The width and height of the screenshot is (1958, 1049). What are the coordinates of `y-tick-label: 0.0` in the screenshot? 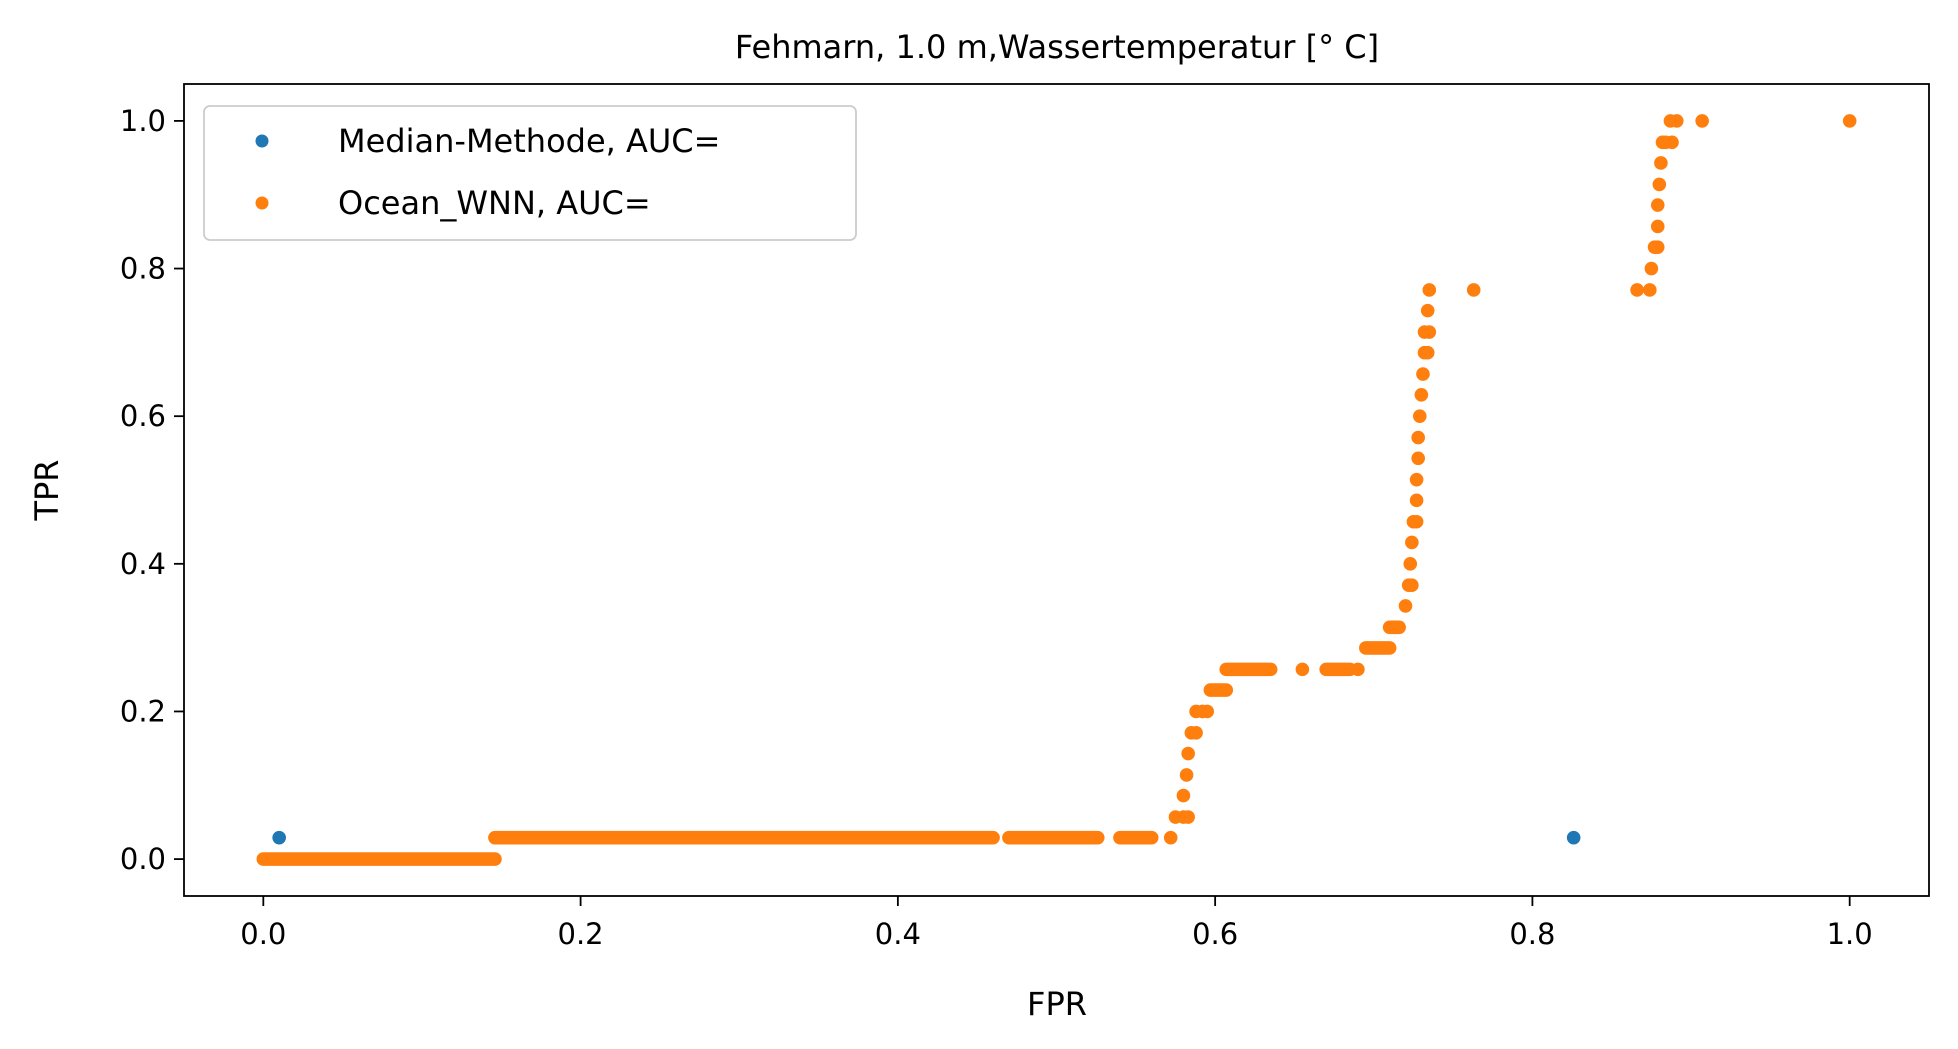 It's located at (143, 859).